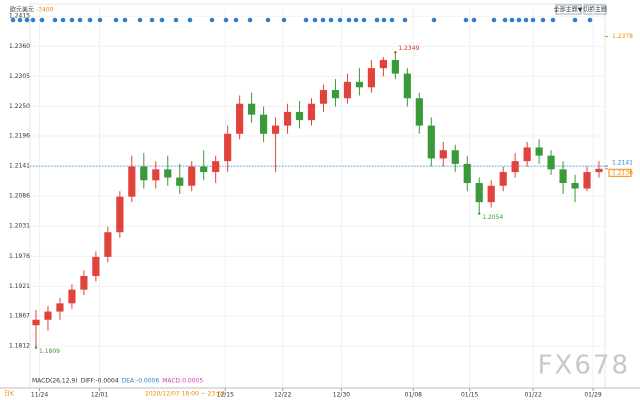 This screenshot has height=400, width=640. What do you see at coordinates (341, 395) in the screenshot?
I see `x-tick-label: 12/30` at bounding box center [341, 395].